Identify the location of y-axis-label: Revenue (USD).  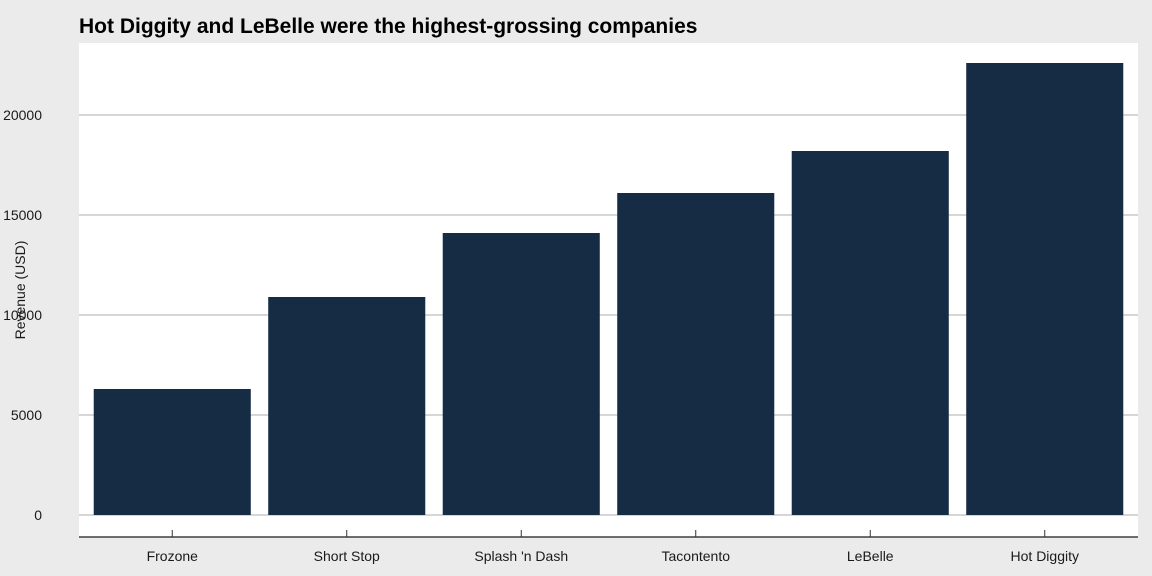
(20, 290).